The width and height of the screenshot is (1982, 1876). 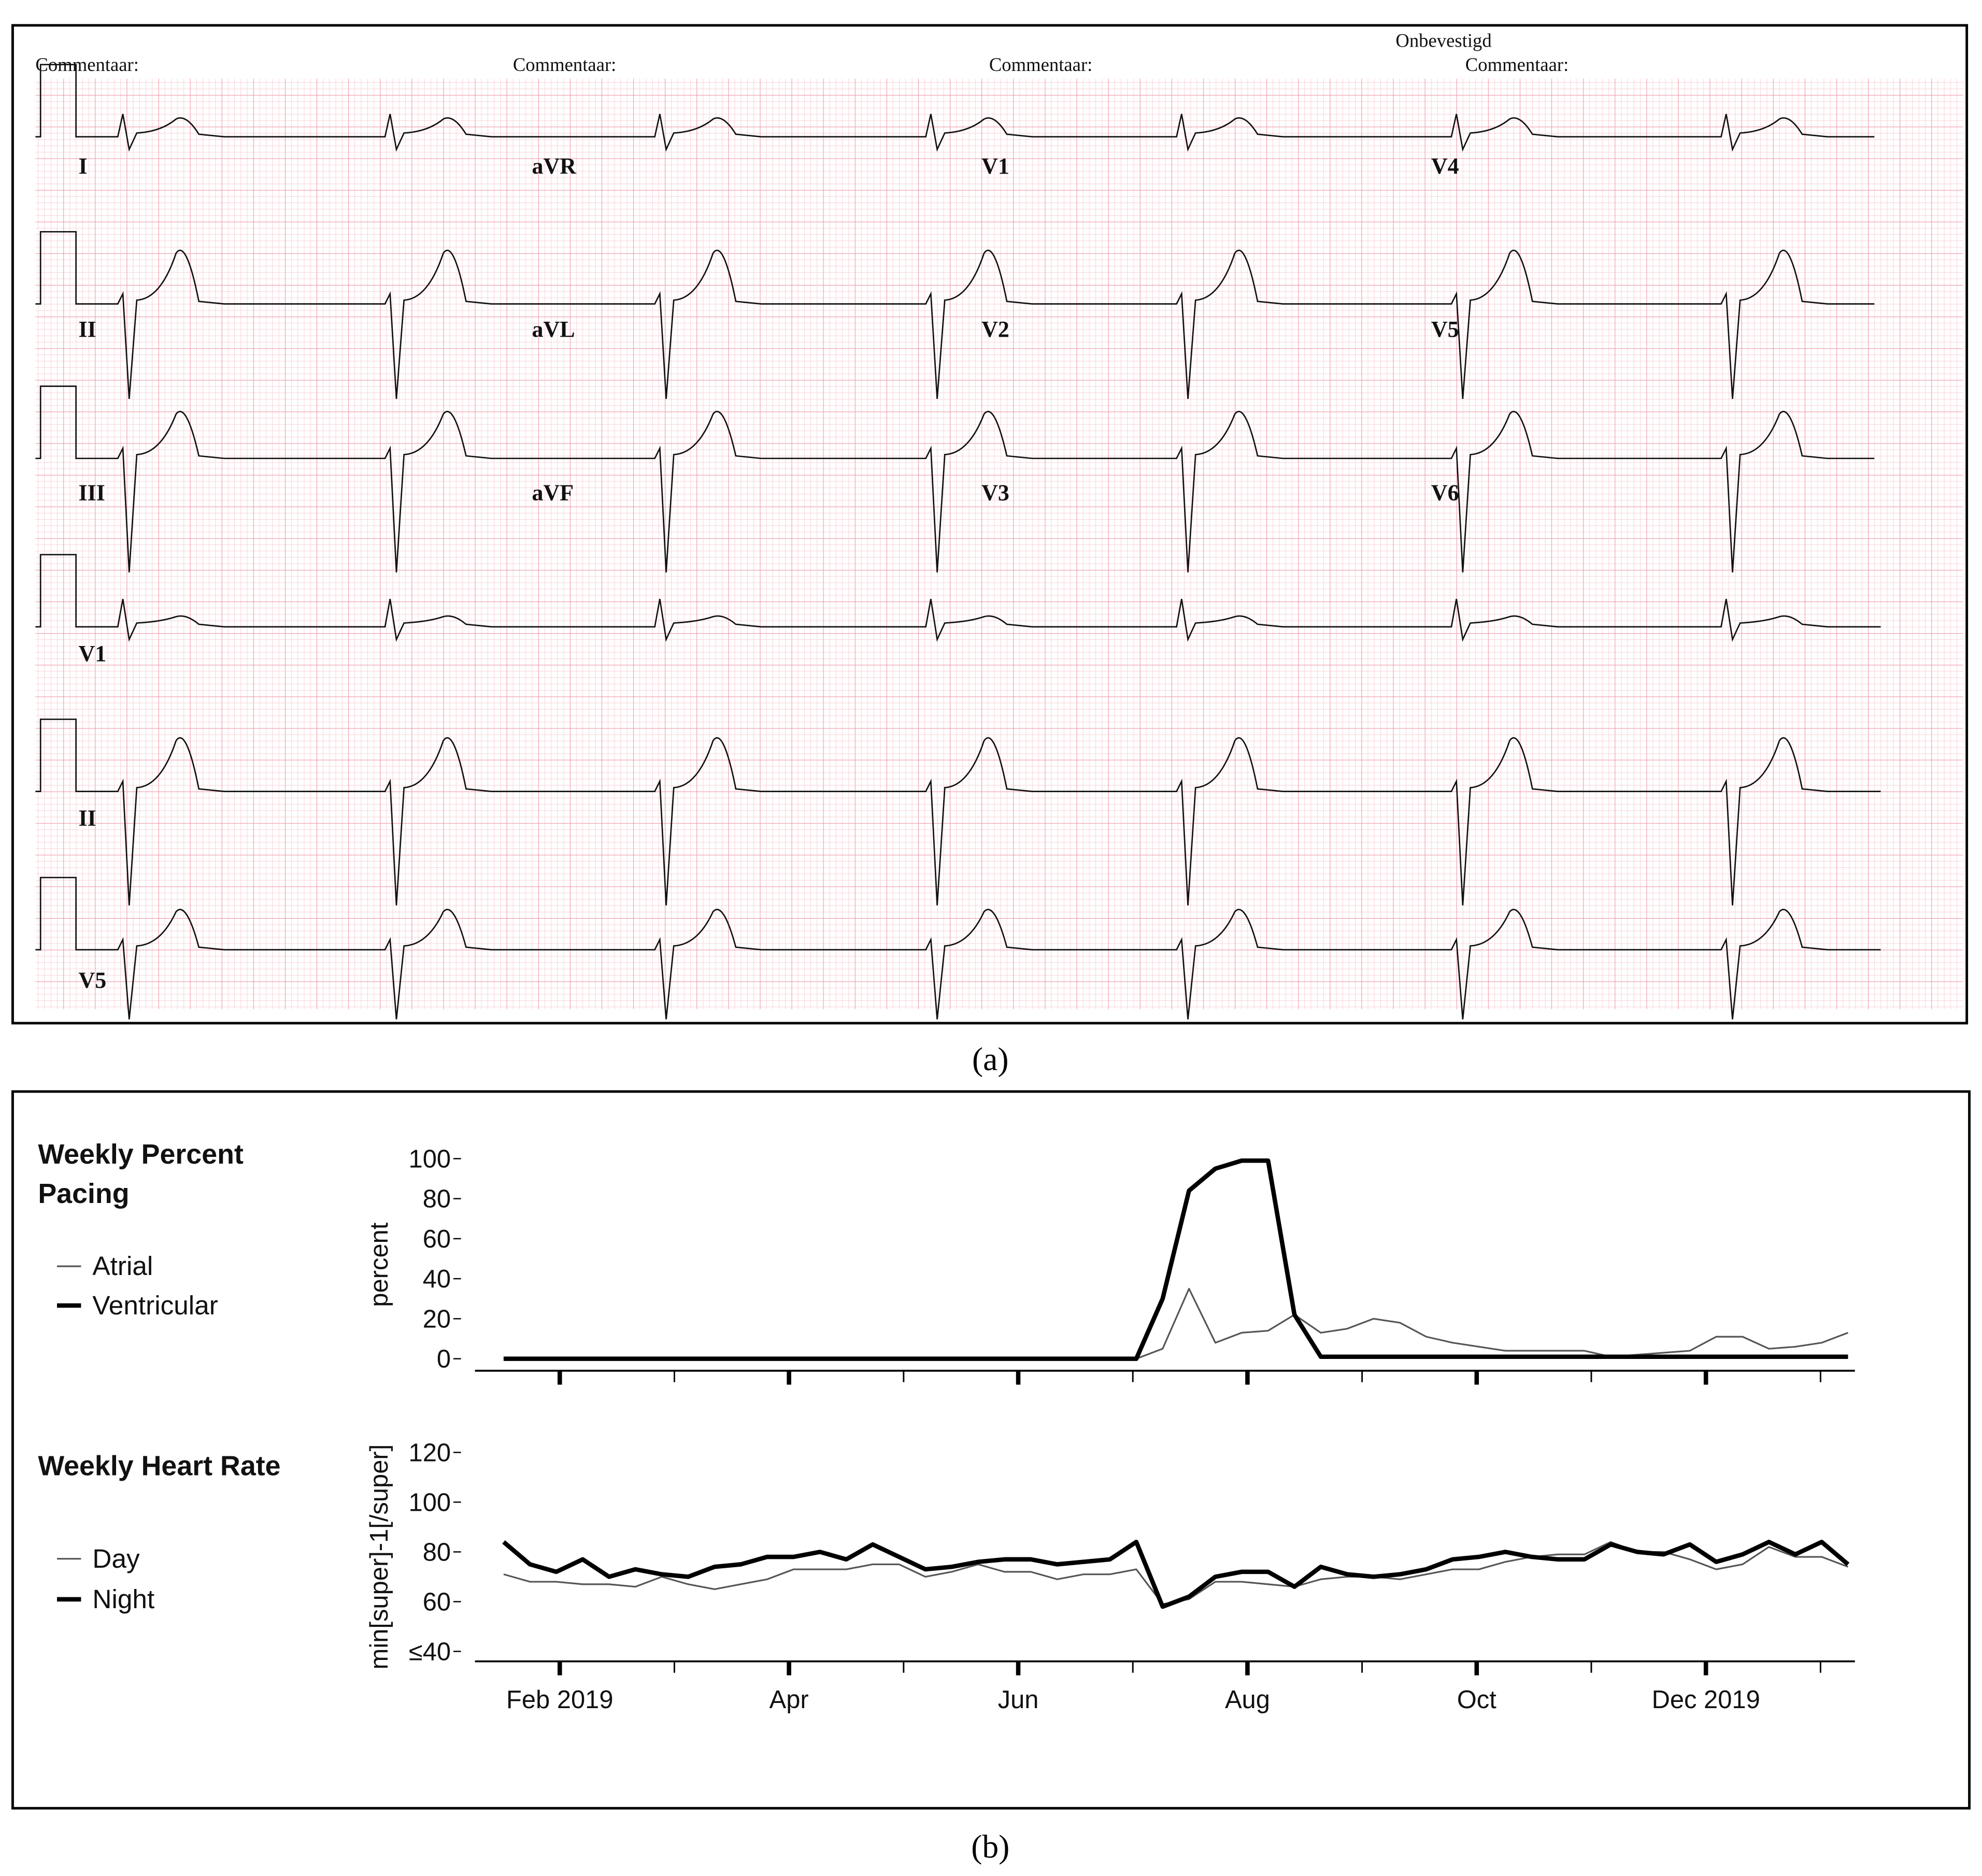 What do you see at coordinates (437, 1319) in the screenshot?
I see `y-tick-label: 20` at bounding box center [437, 1319].